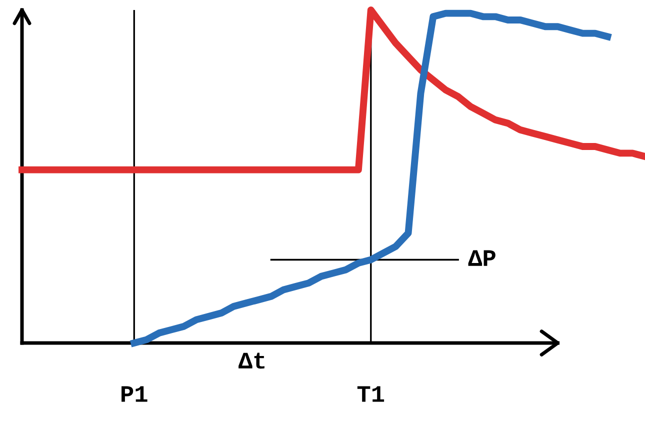 The image size is (645, 423). Describe the element at coordinates (370, 394) in the screenshot. I see `x-tick-label: T1` at that location.